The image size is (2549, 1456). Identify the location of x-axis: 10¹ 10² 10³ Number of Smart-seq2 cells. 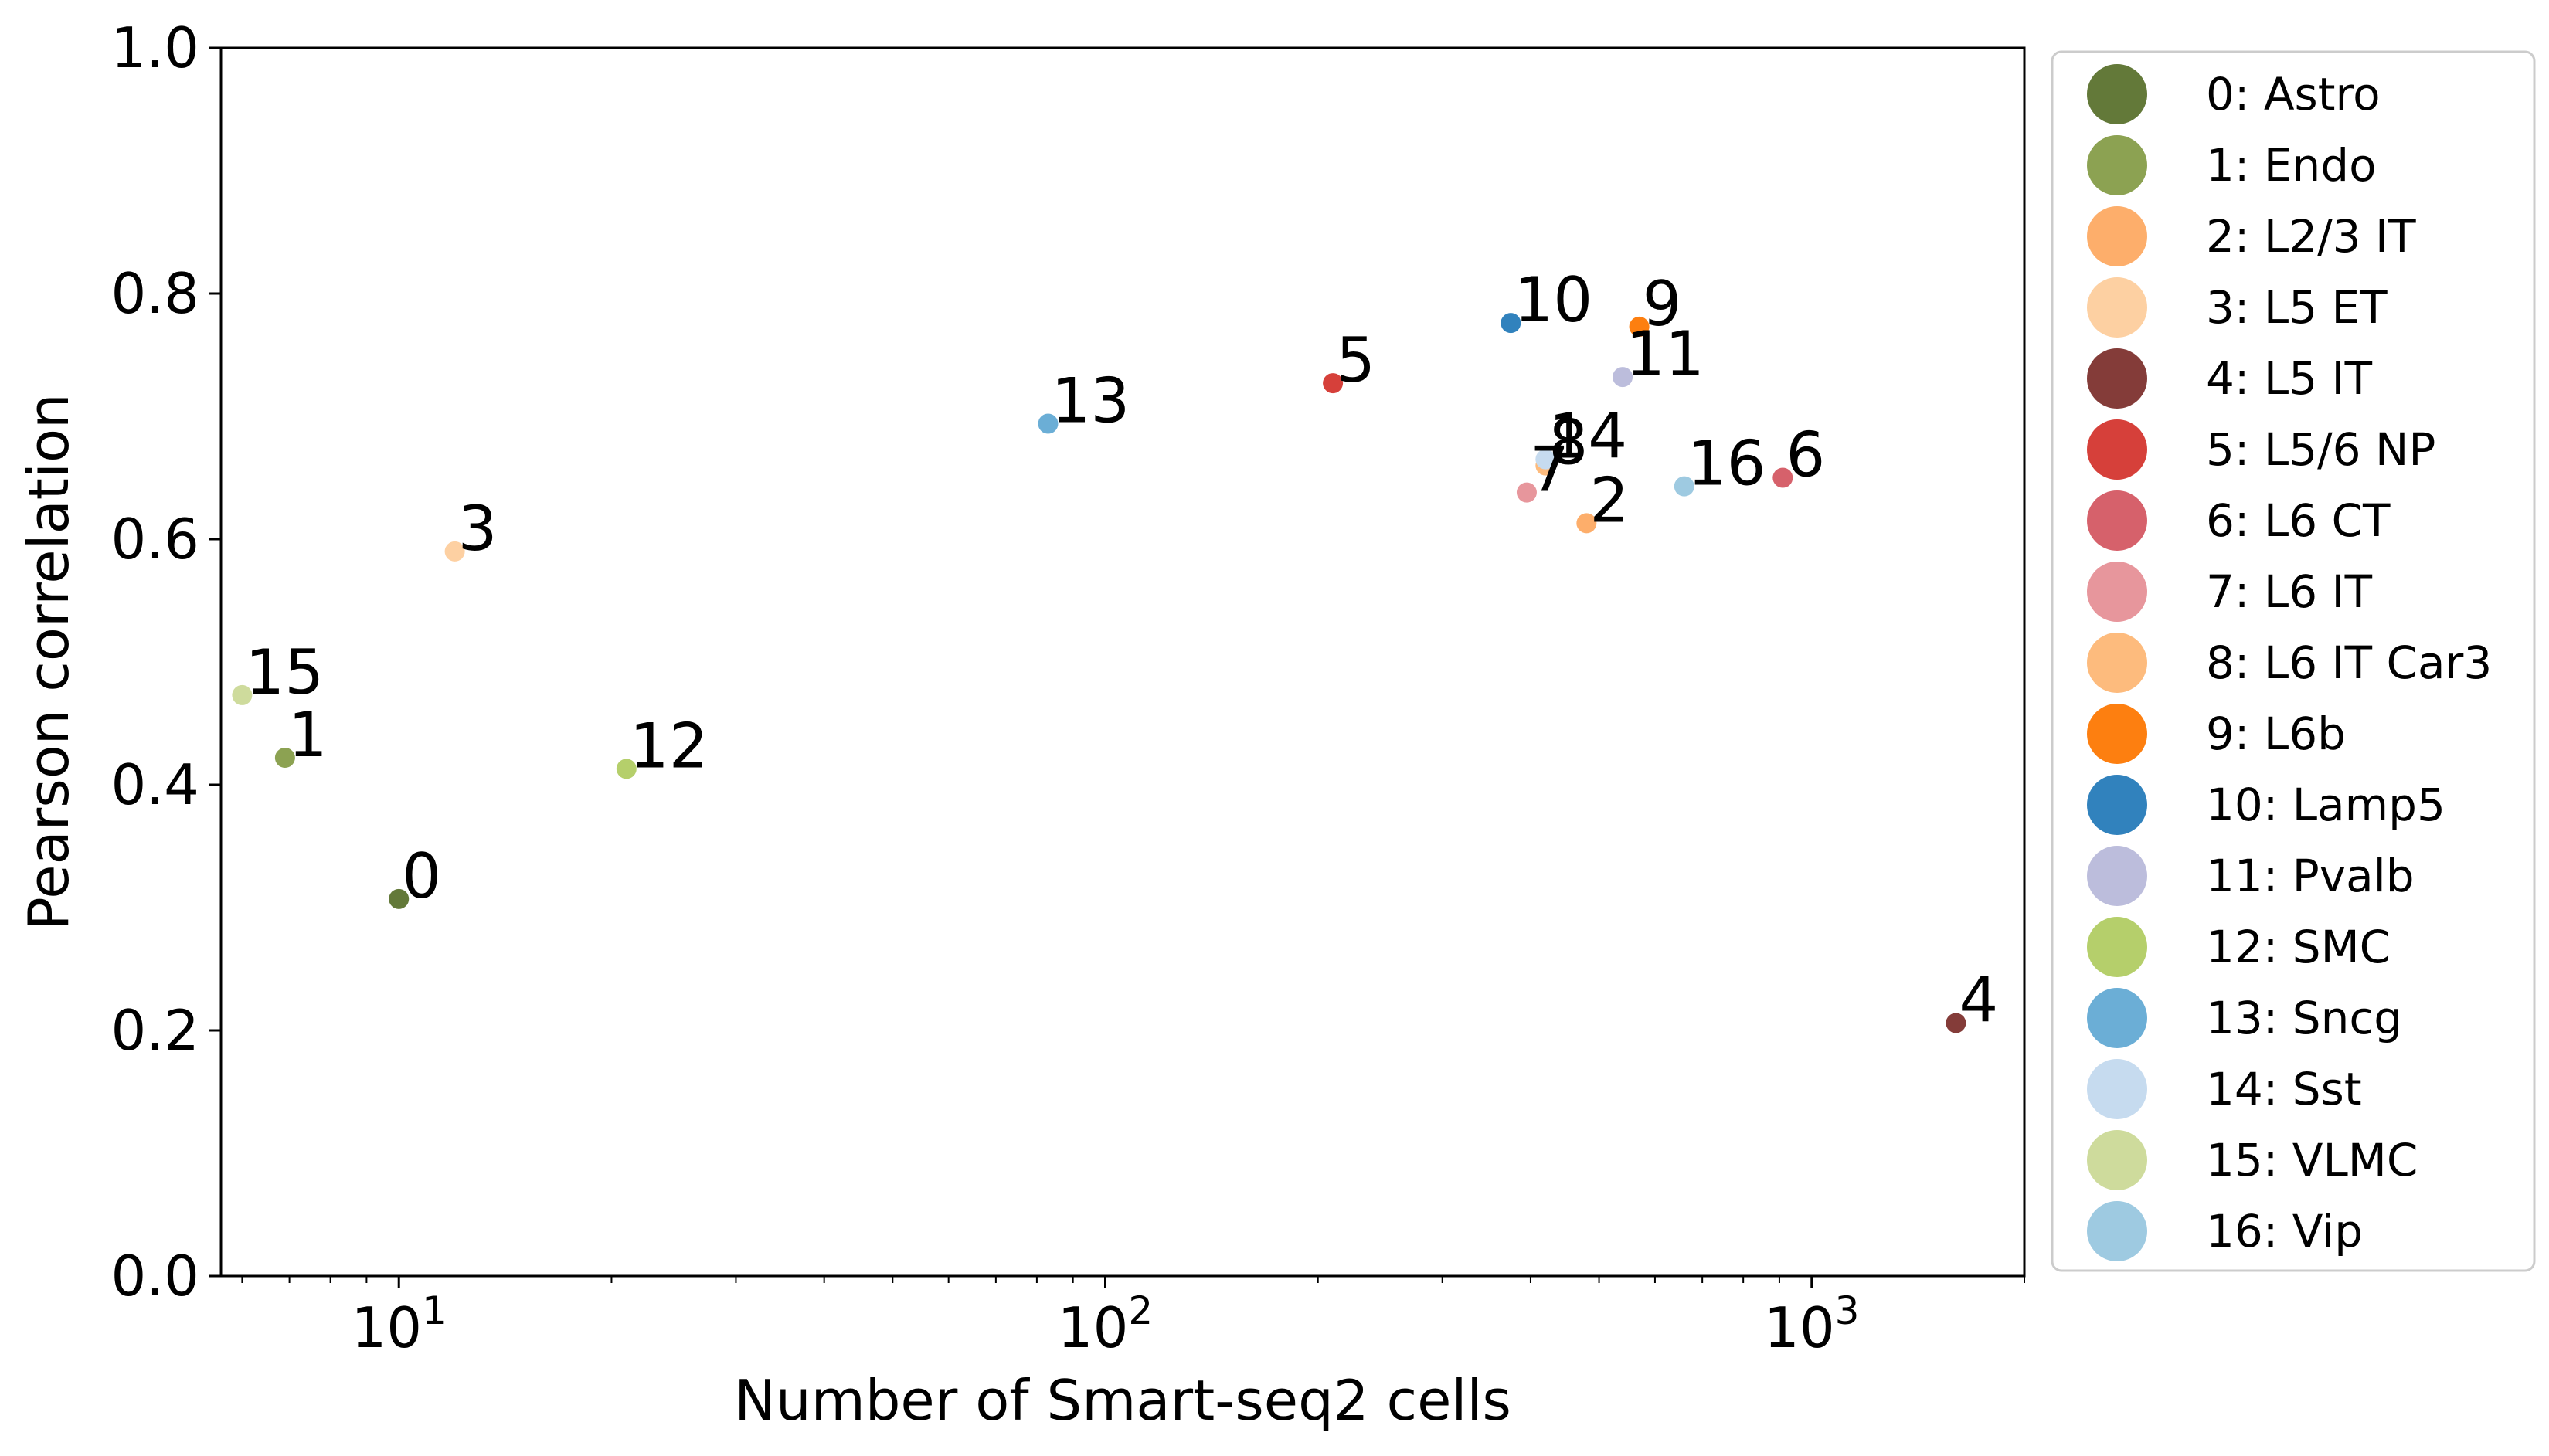
(1133, 1354).